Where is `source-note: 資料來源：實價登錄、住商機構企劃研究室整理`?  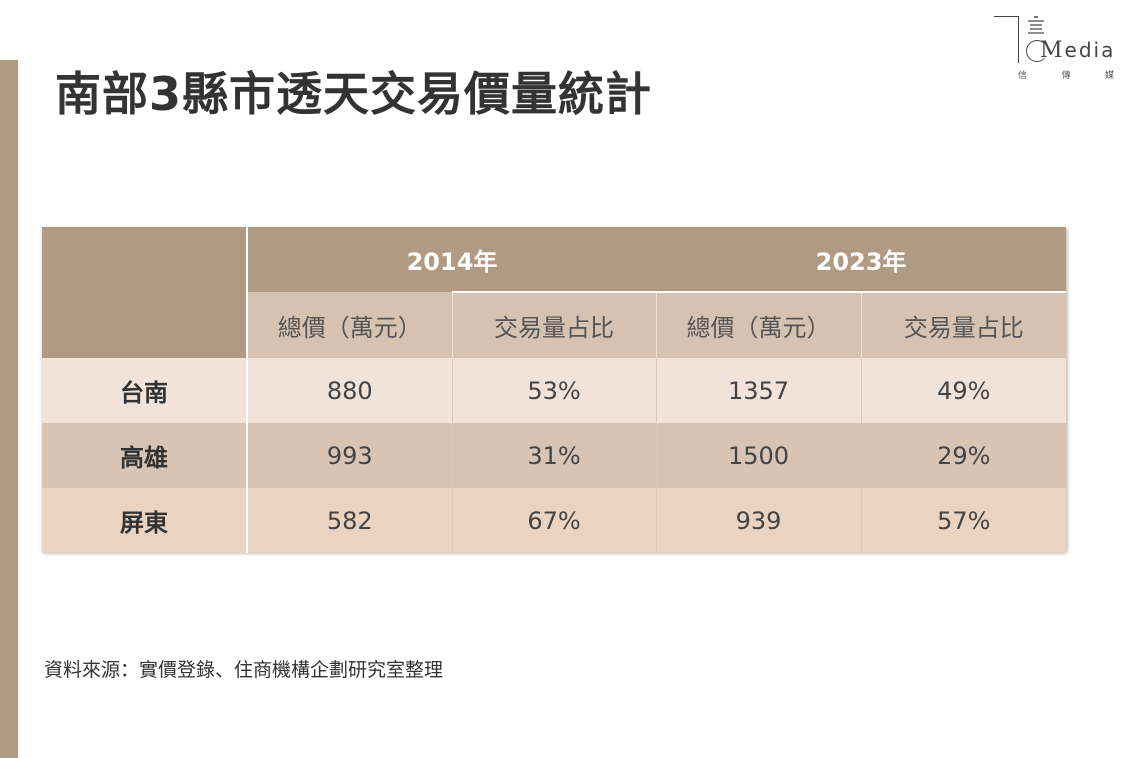
source-note: 資料來源：實價登錄、住商機構企劃研究室整理 is located at coordinates (244, 670).